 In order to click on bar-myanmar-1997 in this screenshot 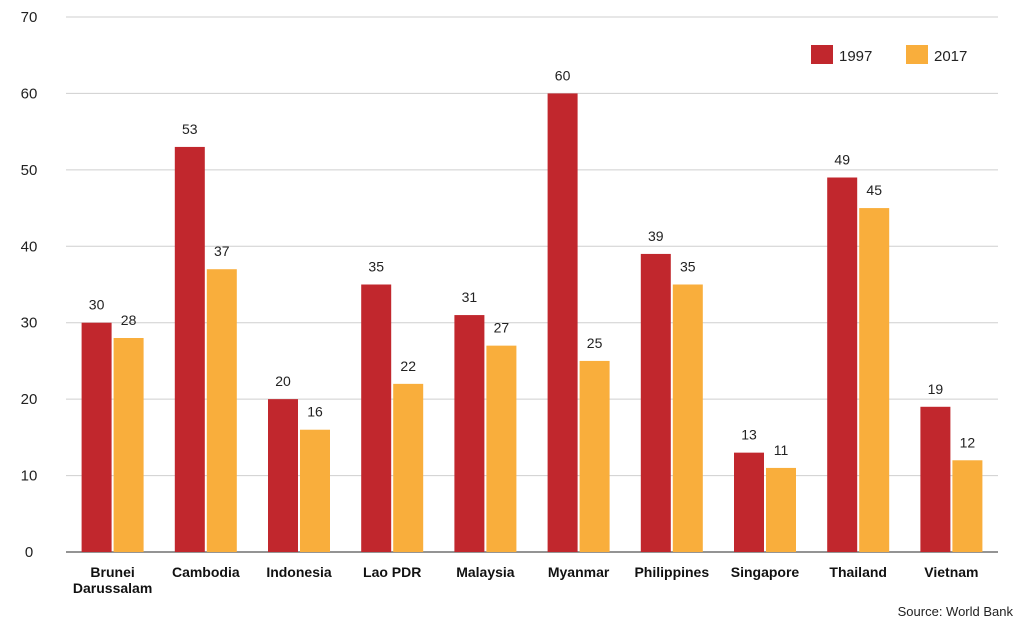, I will do `click(562, 322)`.